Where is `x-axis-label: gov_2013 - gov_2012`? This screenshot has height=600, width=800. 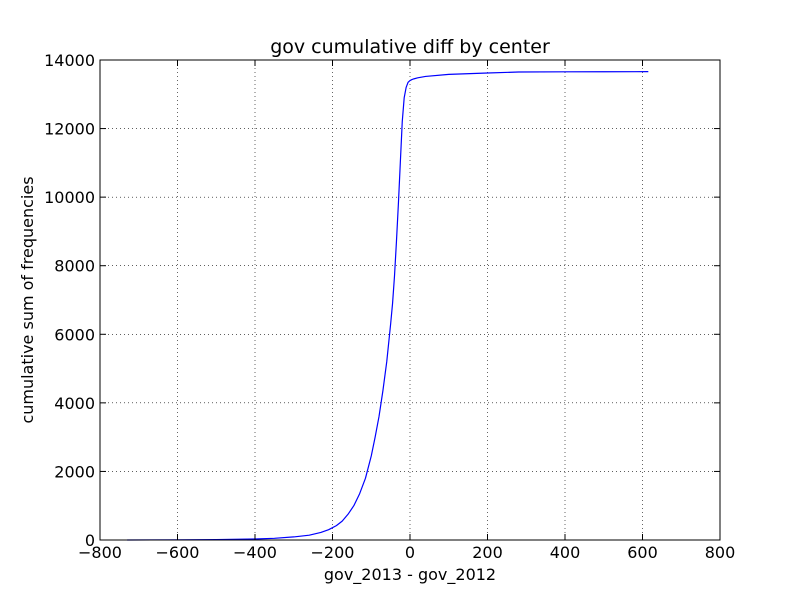 x-axis-label: gov_2013 - gov_2012 is located at coordinates (410, 575).